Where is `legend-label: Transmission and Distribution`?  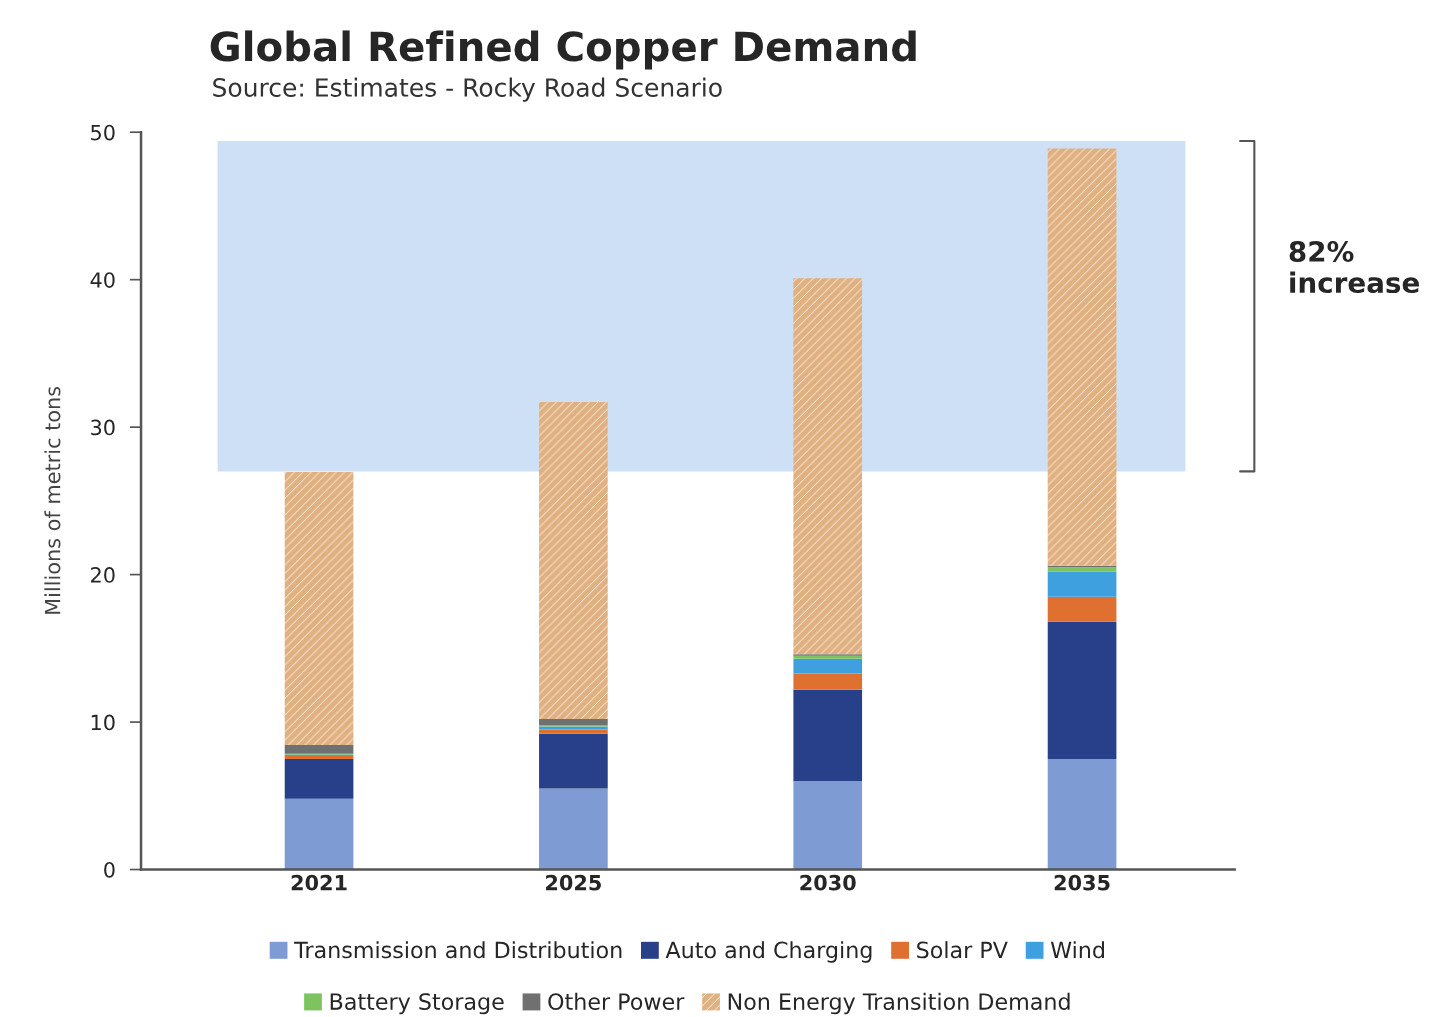 legend-label: Transmission and Distribution is located at coordinates (458, 950).